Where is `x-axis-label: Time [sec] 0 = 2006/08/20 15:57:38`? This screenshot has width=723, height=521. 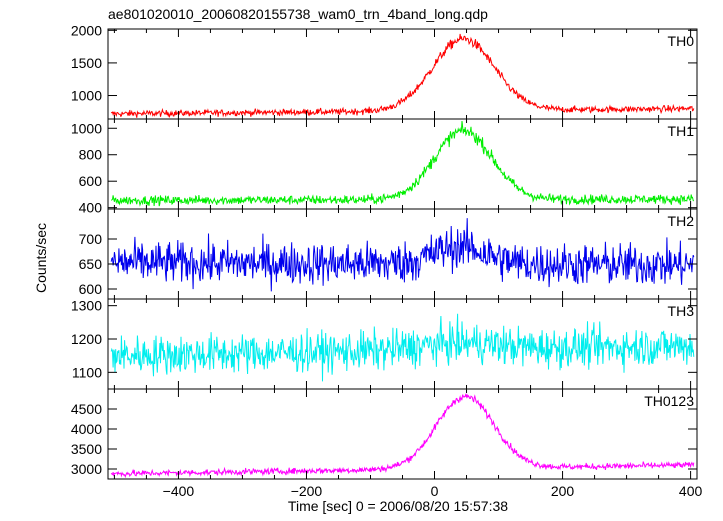 x-axis-label: Time [sec] 0 = 2006/08/20 15:57:38 is located at coordinates (398, 506).